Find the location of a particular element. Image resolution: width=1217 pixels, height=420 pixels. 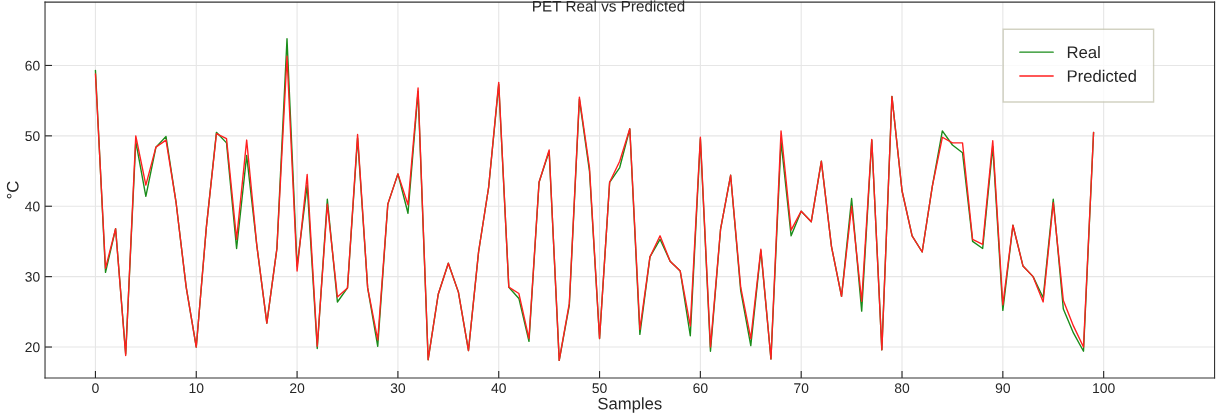

x-axis-title: Samples is located at coordinates (630, 405).